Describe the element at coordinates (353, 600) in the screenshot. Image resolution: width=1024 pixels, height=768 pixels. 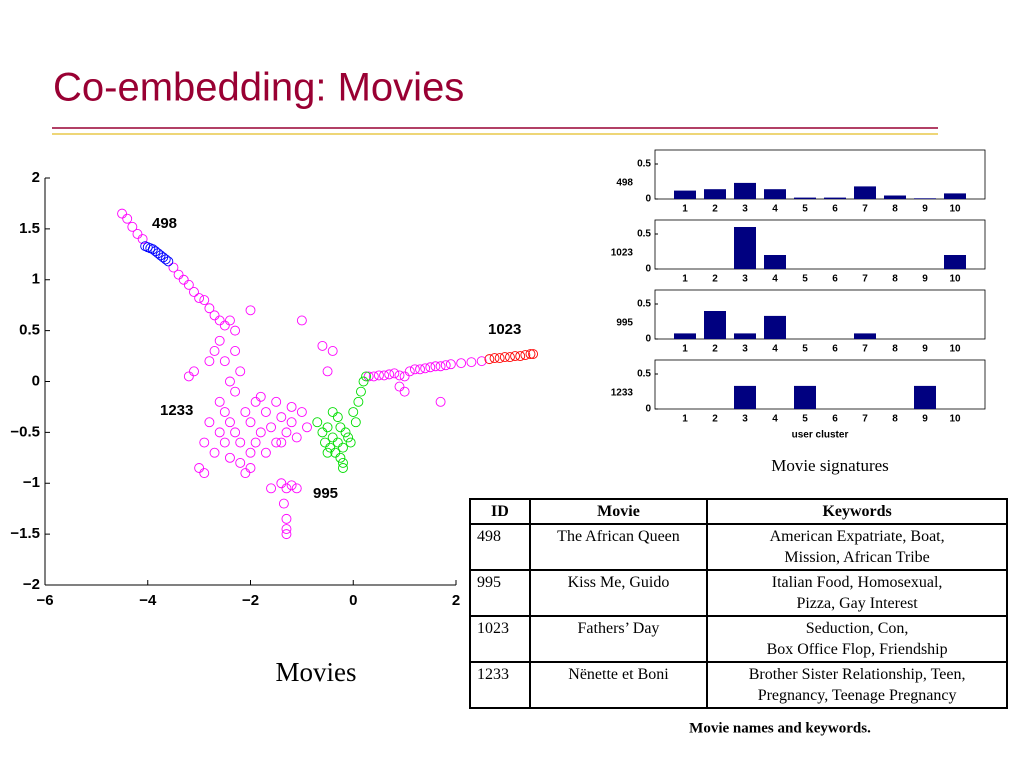
I see `x-tick-label: 0` at that location.